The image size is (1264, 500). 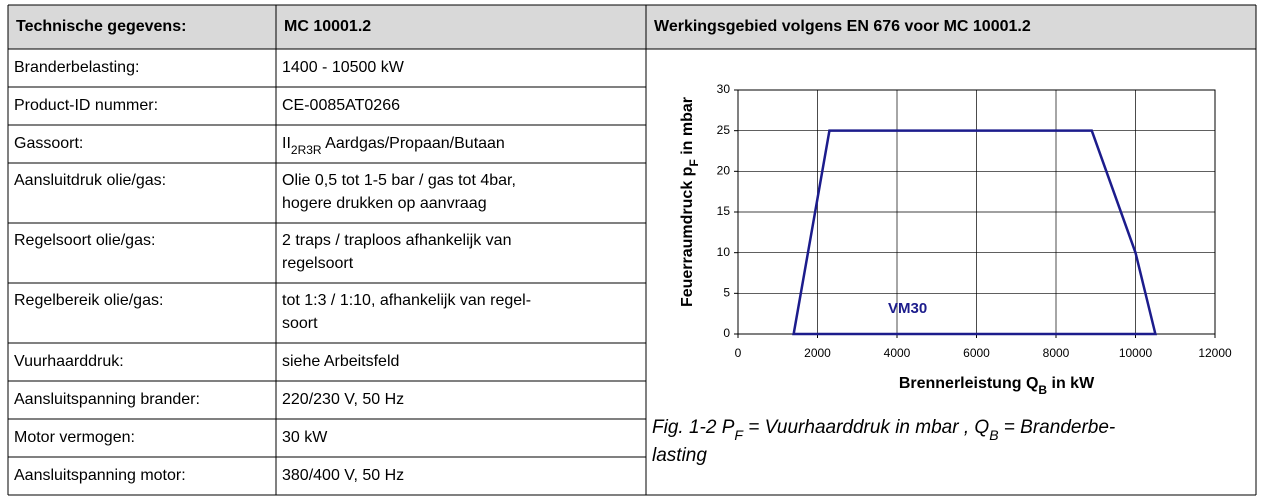 What do you see at coordinates (724, 211) in the screenshot?
I see `y-tick-label: 15` at bounding box center [724, 211].